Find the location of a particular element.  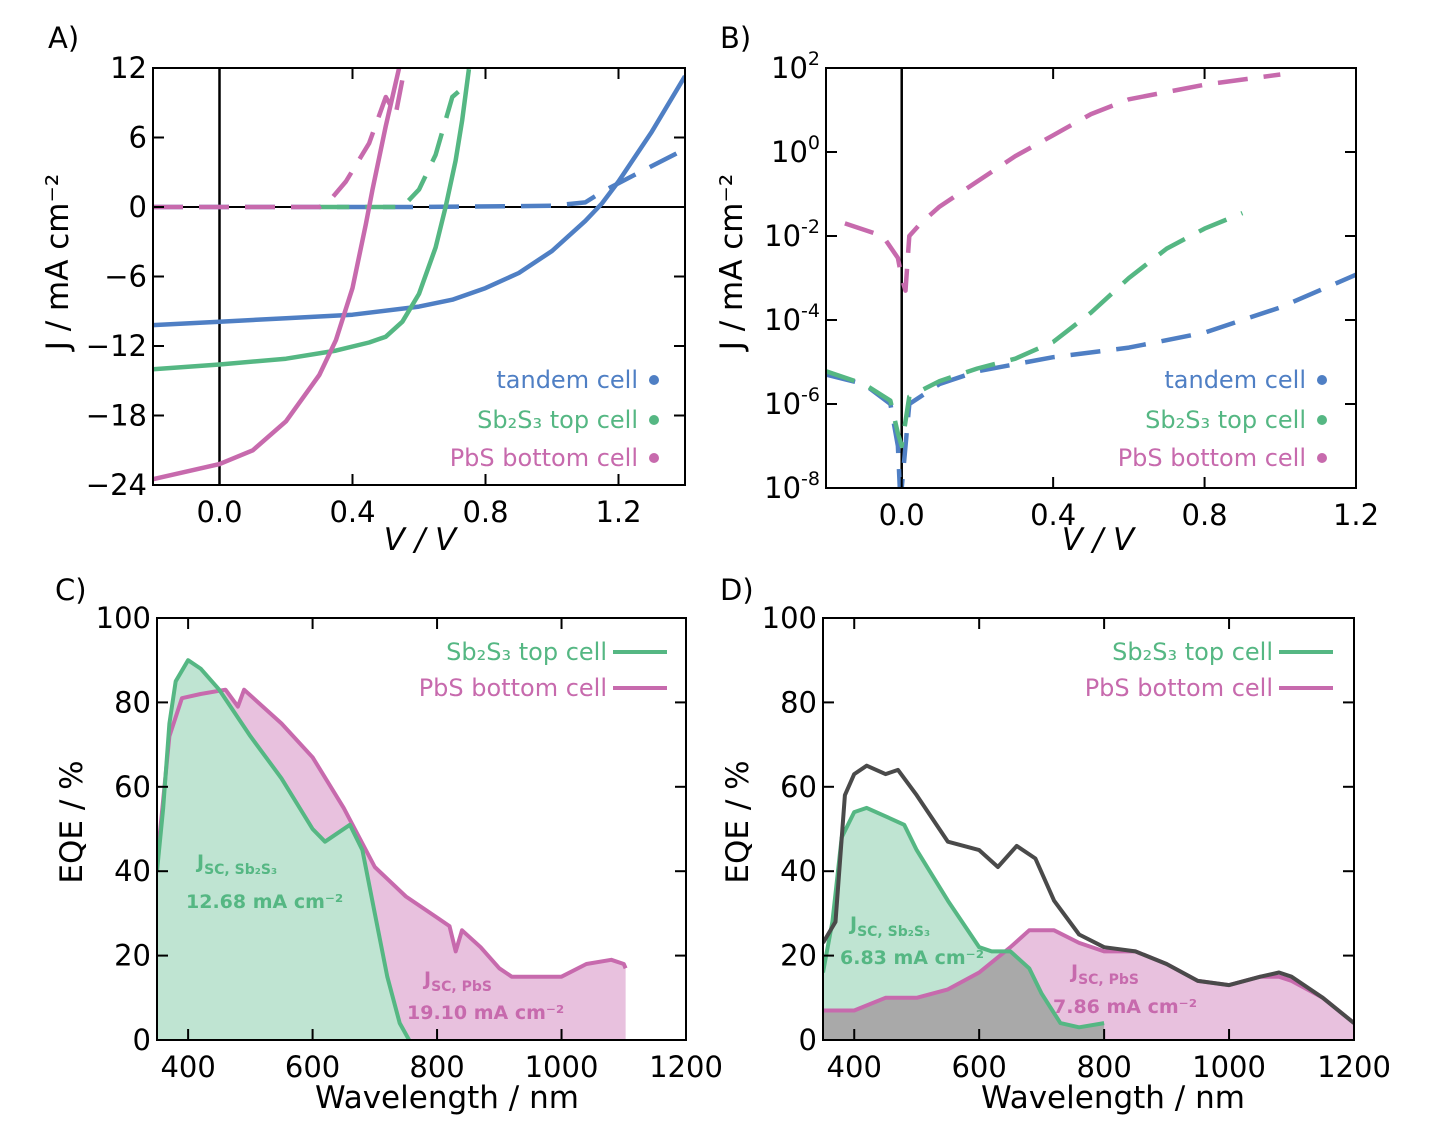

y-tick-label: 10⁻⁶ is located at coordinates (792, 402).